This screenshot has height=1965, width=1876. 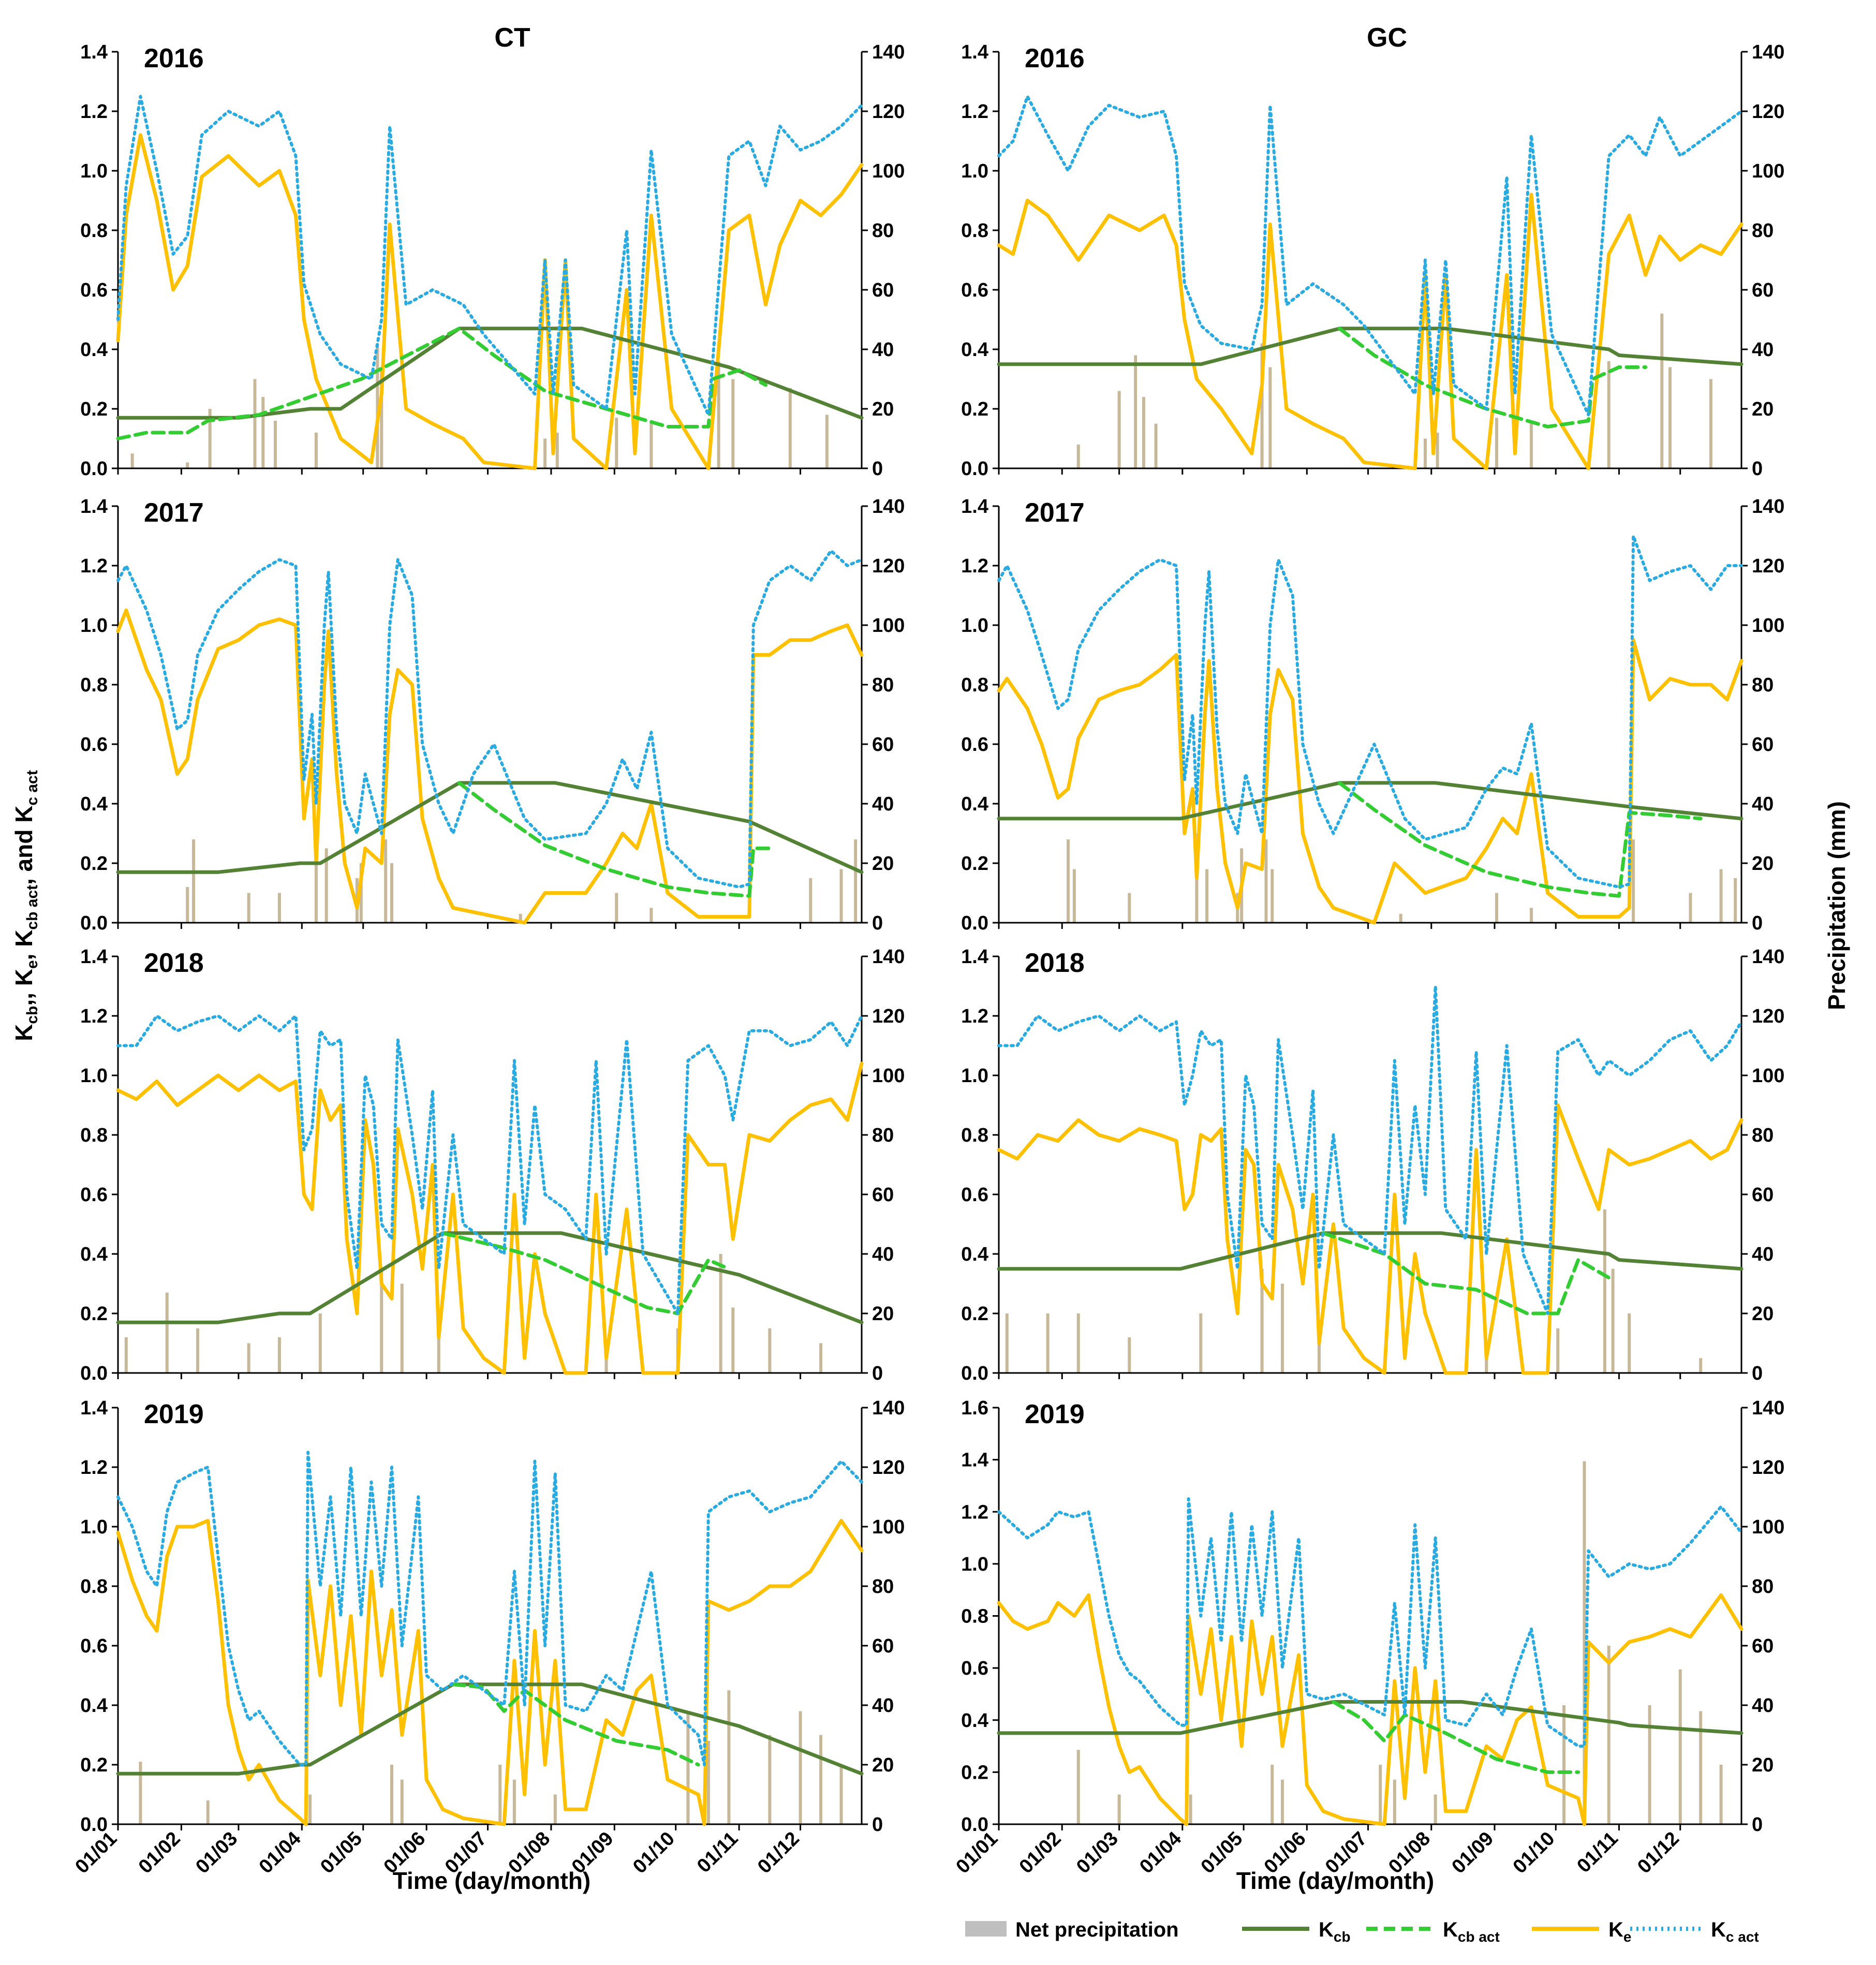 What do you see at coordinates (94, 1314) in the screenshot?
I see `y-tick-label-left: 0.2` at bounding box center [94, 1314].